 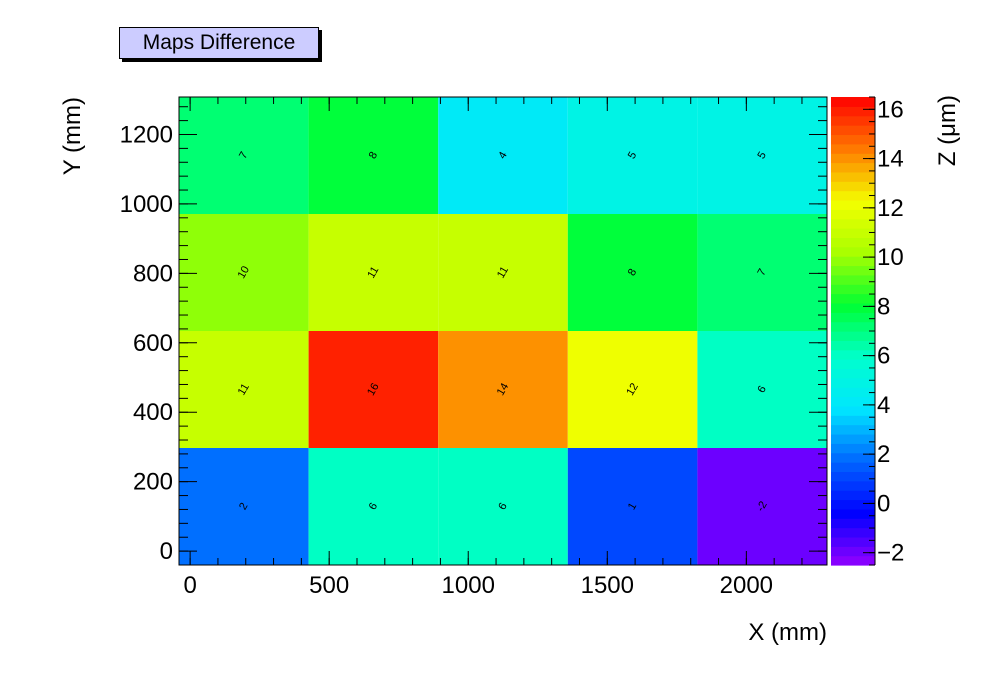 I want to click on color-palette: −2 0 2 4 6 8 10 12 14 16, so click(x=867, y=331).